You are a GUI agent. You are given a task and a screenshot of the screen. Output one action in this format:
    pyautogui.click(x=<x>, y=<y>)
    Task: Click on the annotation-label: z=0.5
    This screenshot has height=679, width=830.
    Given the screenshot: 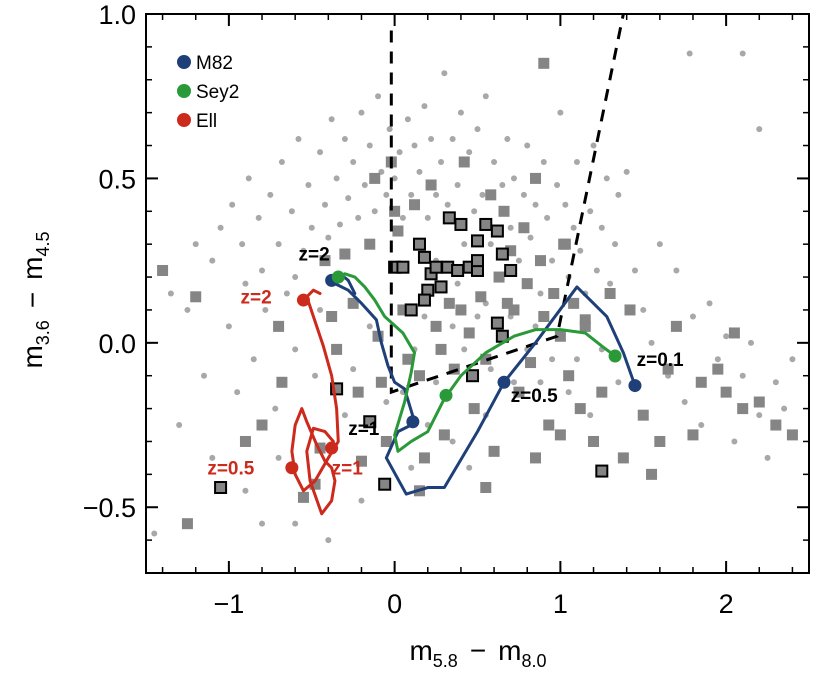 What is the action you would take?
    pyautogui.click(x=534, y=396)
    